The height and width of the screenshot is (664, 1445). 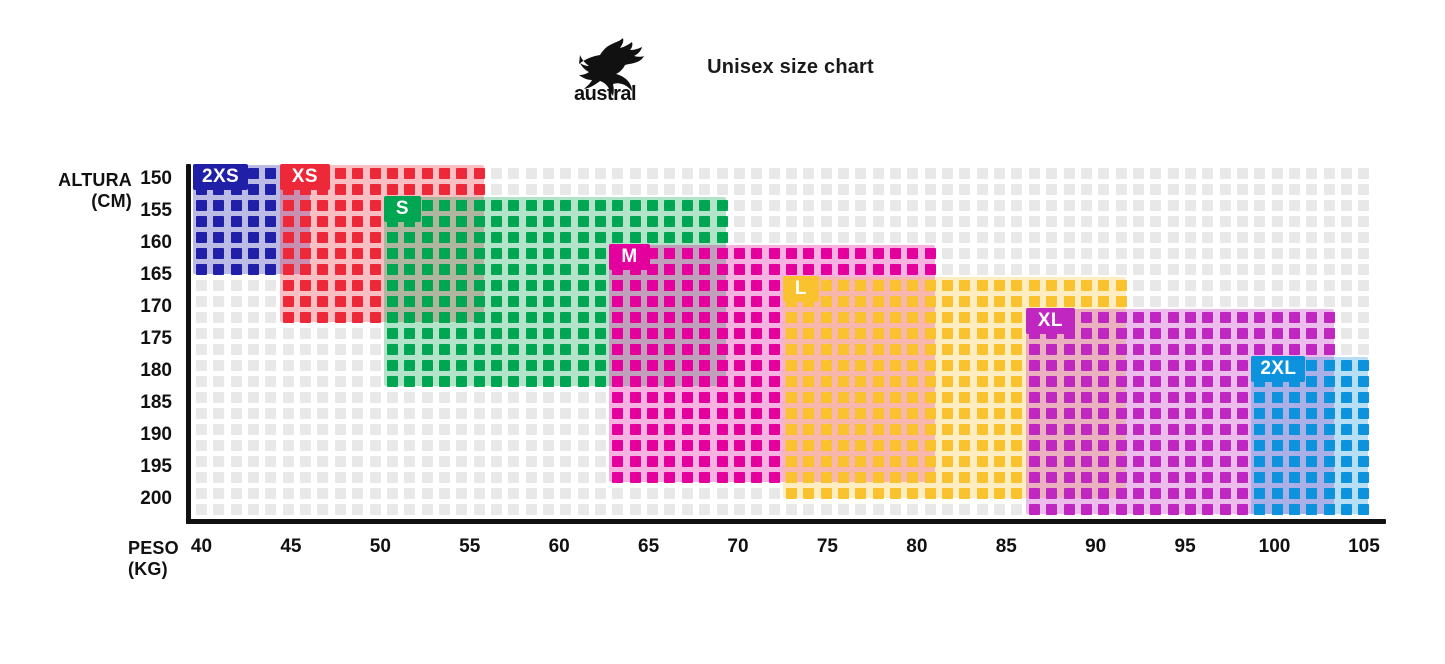 What do you see at coordinates (917, 546) in the screenshot?
I see `x-tick-80: 80` at bounding box center [917, 546].